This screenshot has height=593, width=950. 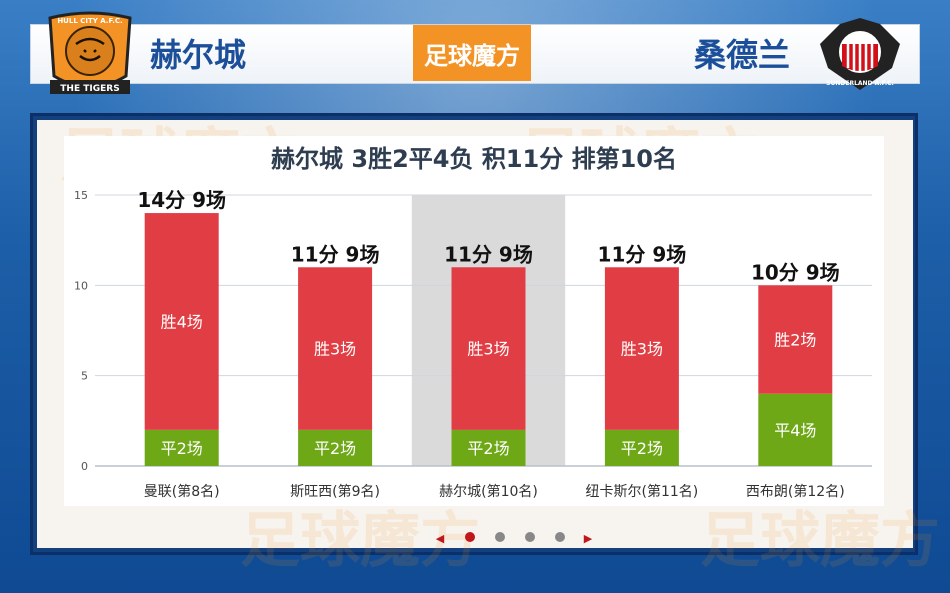 What do you see at coordinates (90, 52) in the screenshot?
I see `home-team-crest: THE TIGERS HULL CITY A.F.C.` at bounding box center [90, 52].